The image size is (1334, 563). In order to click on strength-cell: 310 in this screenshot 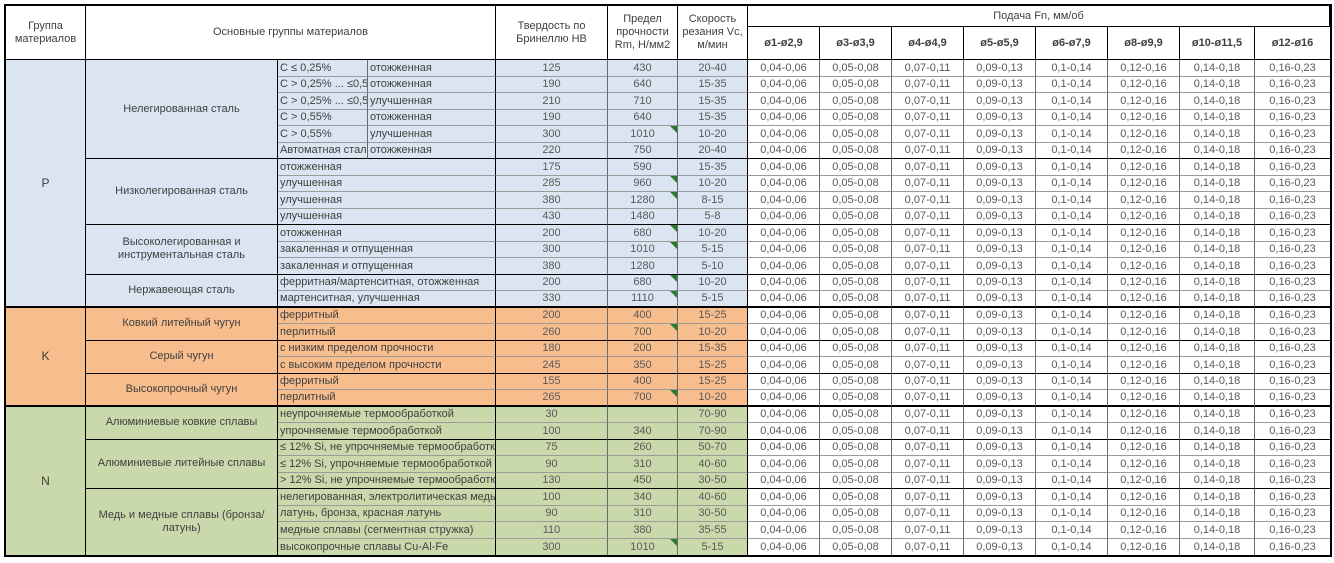, I will do `click(643, 464)`.